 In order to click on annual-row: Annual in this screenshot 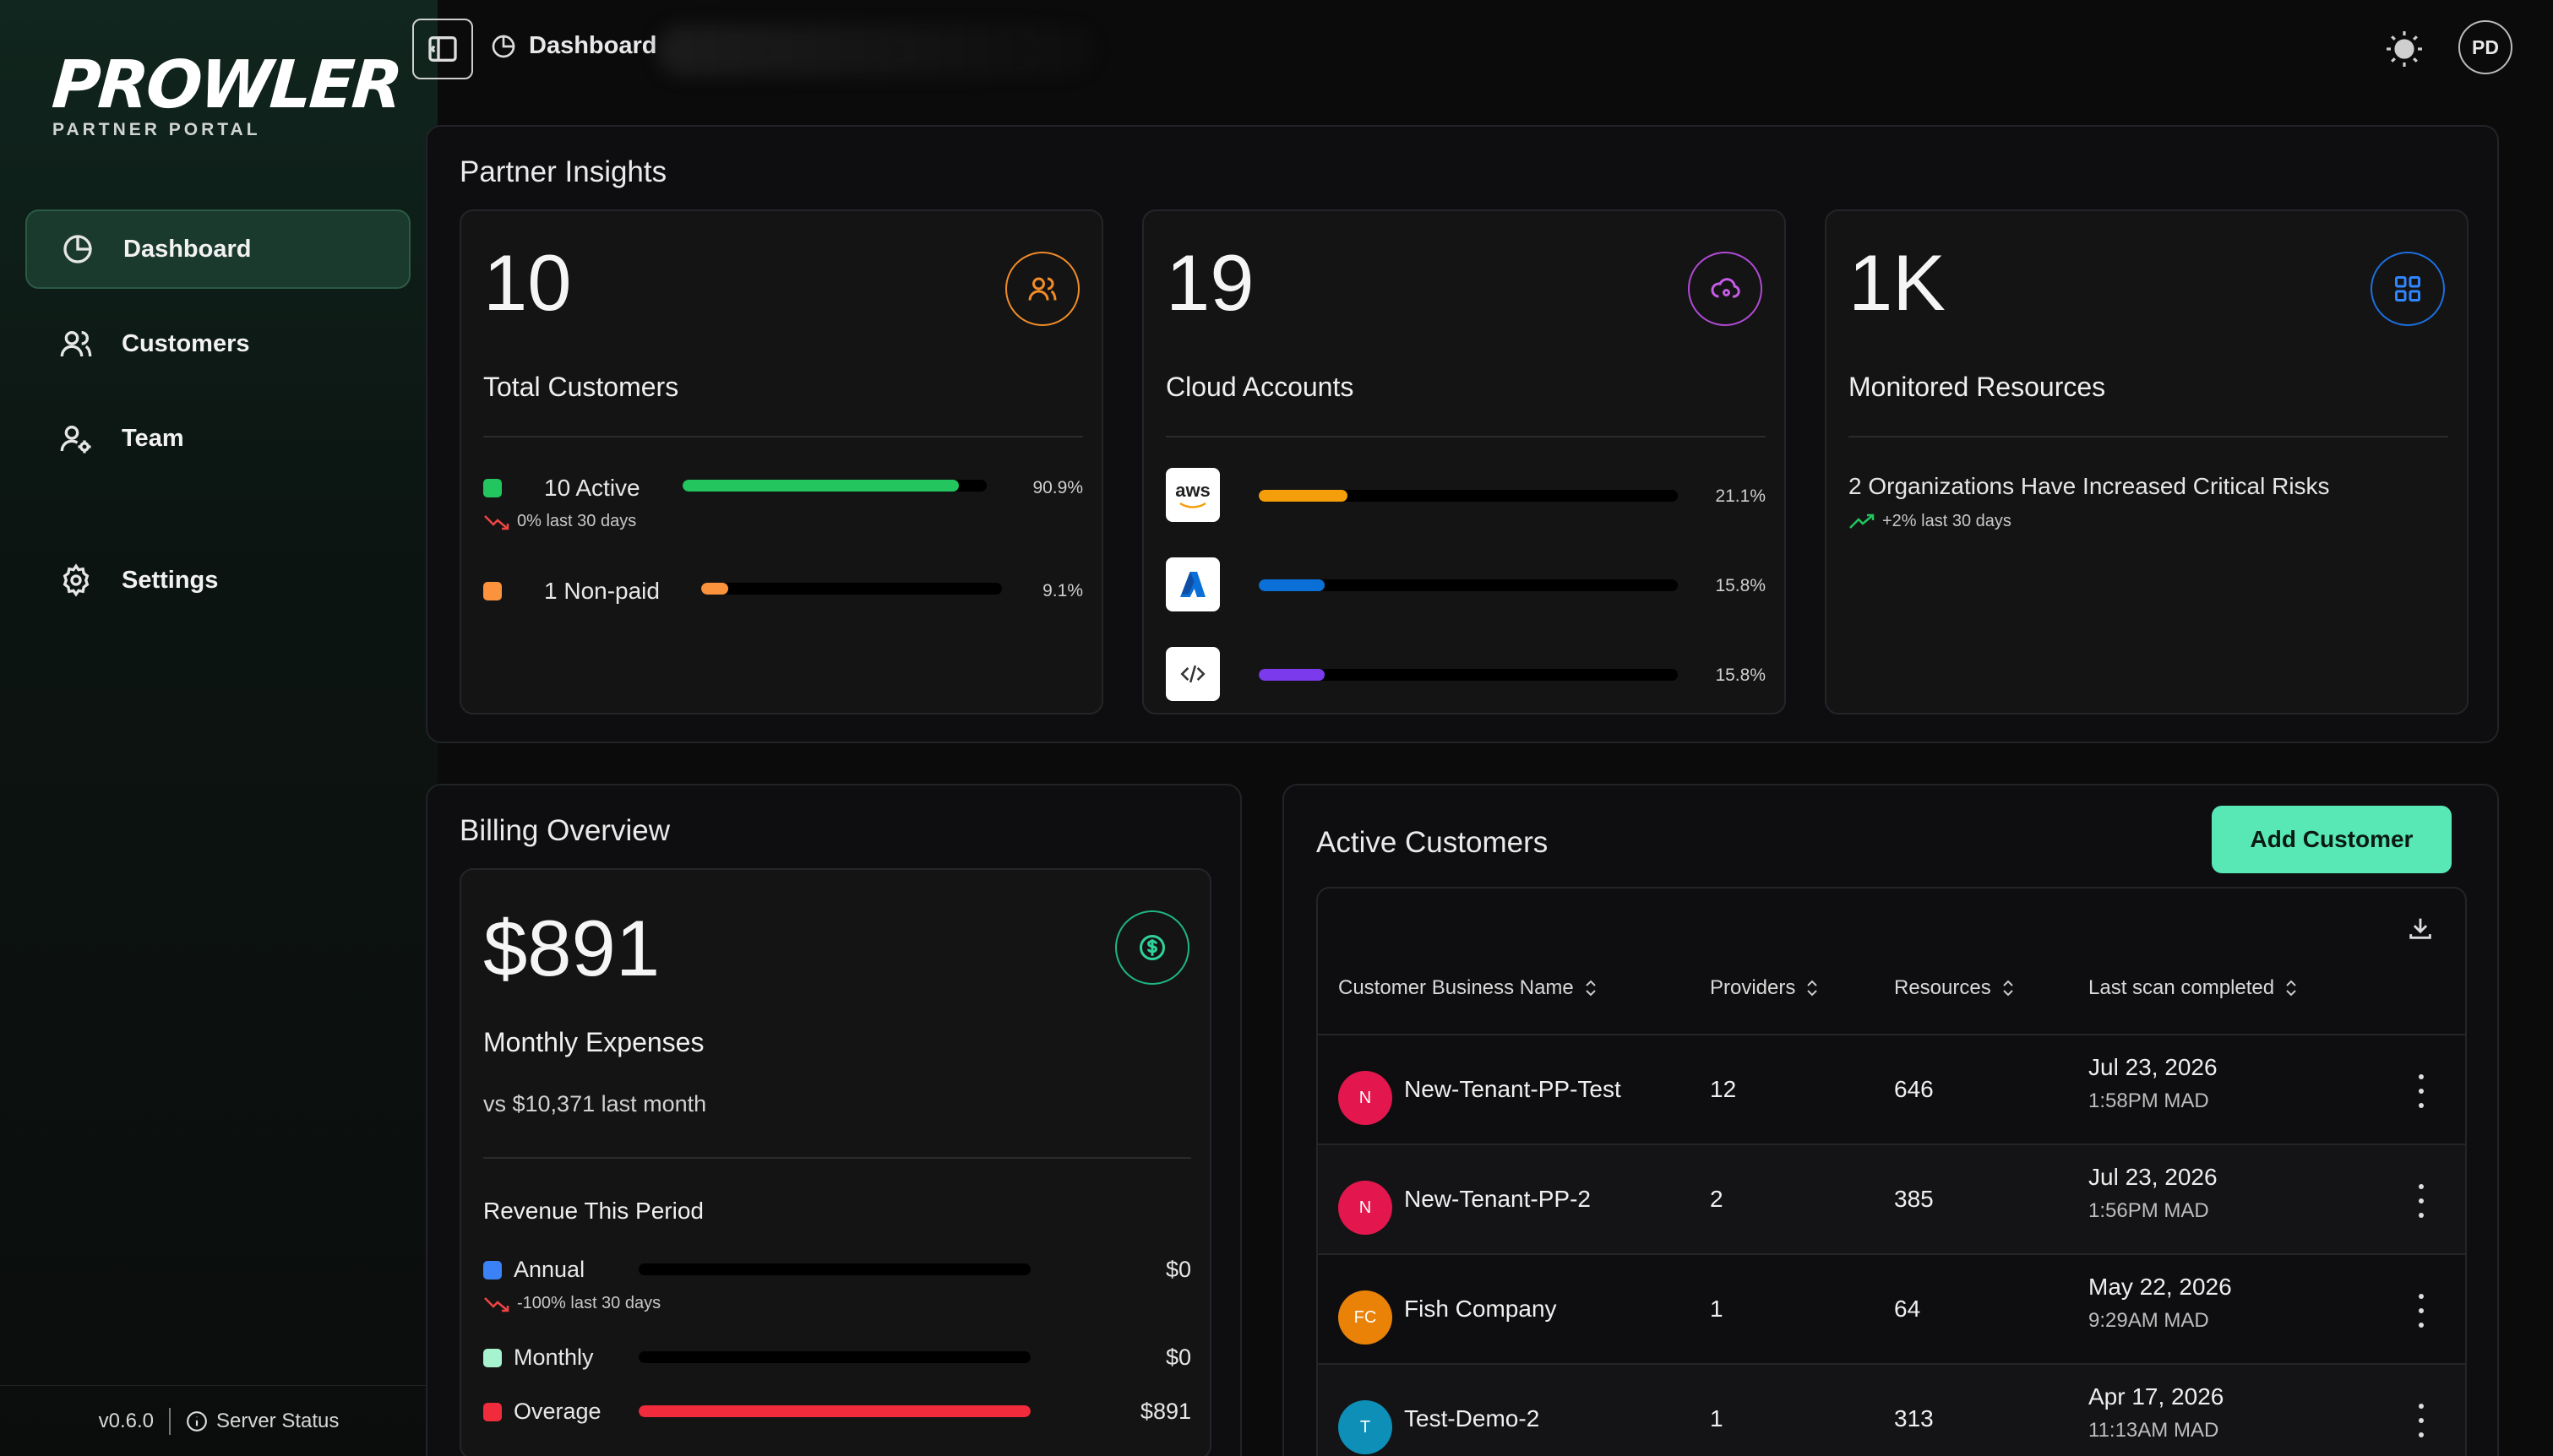, I will do `click(534, 1270)`.